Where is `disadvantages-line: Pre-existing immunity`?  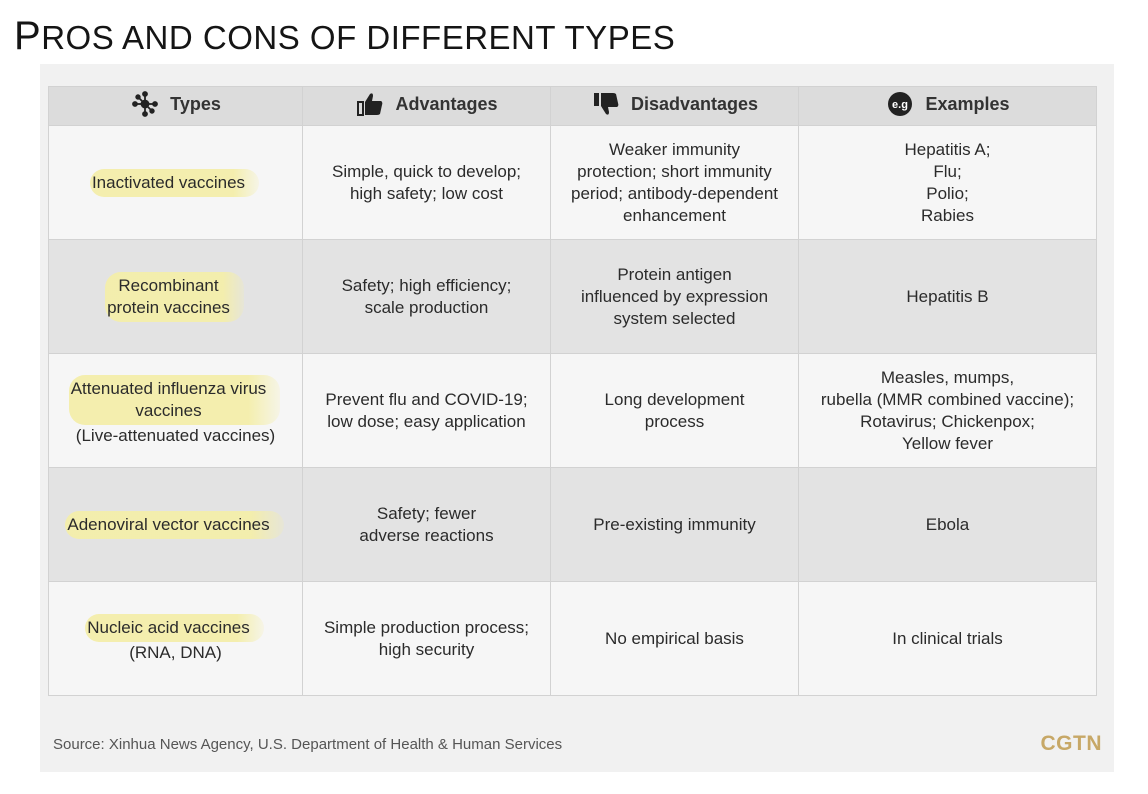 disadvantages-line: Pre-existing immunity is located at coordinates (674, 524).